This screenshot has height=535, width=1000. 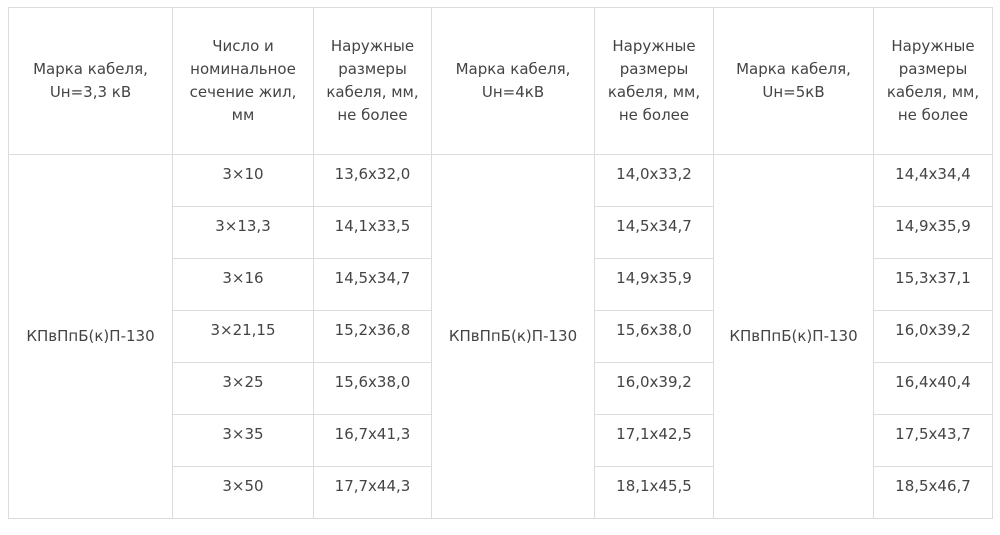 What do you see at coordinates (243, 388) in the screenshot?
I see `section-cell: 3×25` at bounding box center [243, 388].